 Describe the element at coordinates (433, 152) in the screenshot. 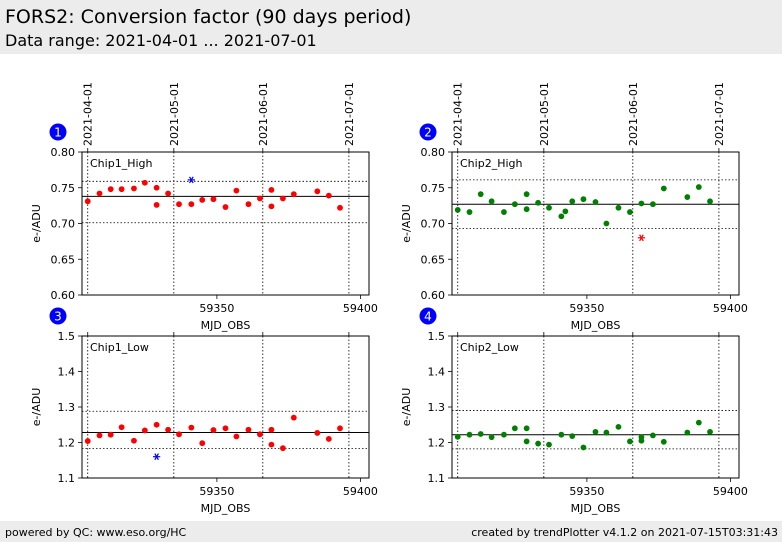

I see `y-tick-label: 0.80` at that location.